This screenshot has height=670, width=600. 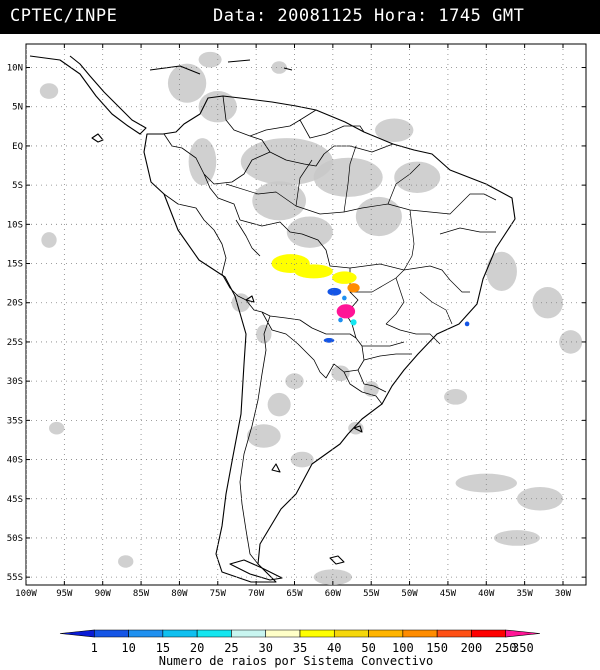 What do you see at coordinates (15, 539) in the screenshot?
I see `lat-tick-label: 50S` at bounding box center [15, 539].